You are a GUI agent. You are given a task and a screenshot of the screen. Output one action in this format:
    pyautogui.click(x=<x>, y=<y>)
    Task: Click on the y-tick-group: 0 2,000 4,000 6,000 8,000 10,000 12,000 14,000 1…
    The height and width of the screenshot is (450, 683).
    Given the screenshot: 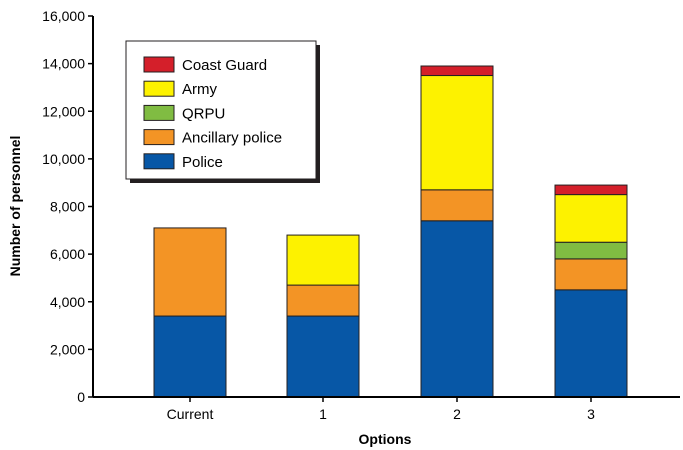 What is the action you would take?
    pyautogui.click(x=67, y=206)
    